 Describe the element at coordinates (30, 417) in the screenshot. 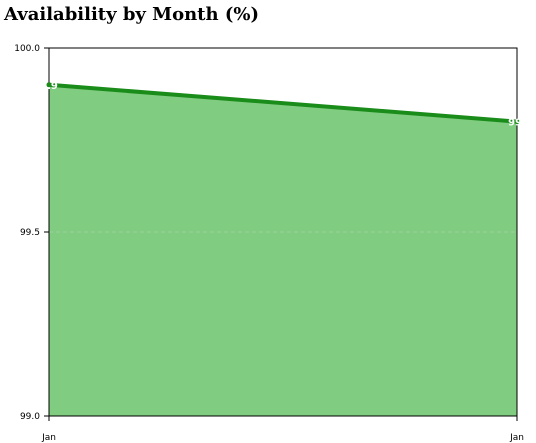

I see `y-tick-label-0: 99.0` at that location.